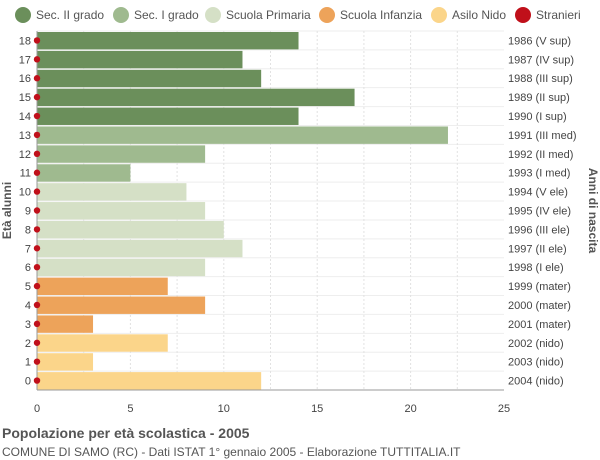 This screenshot has width=600, height=460. I want to click on y-tick-label: 3, so click(28, 325).